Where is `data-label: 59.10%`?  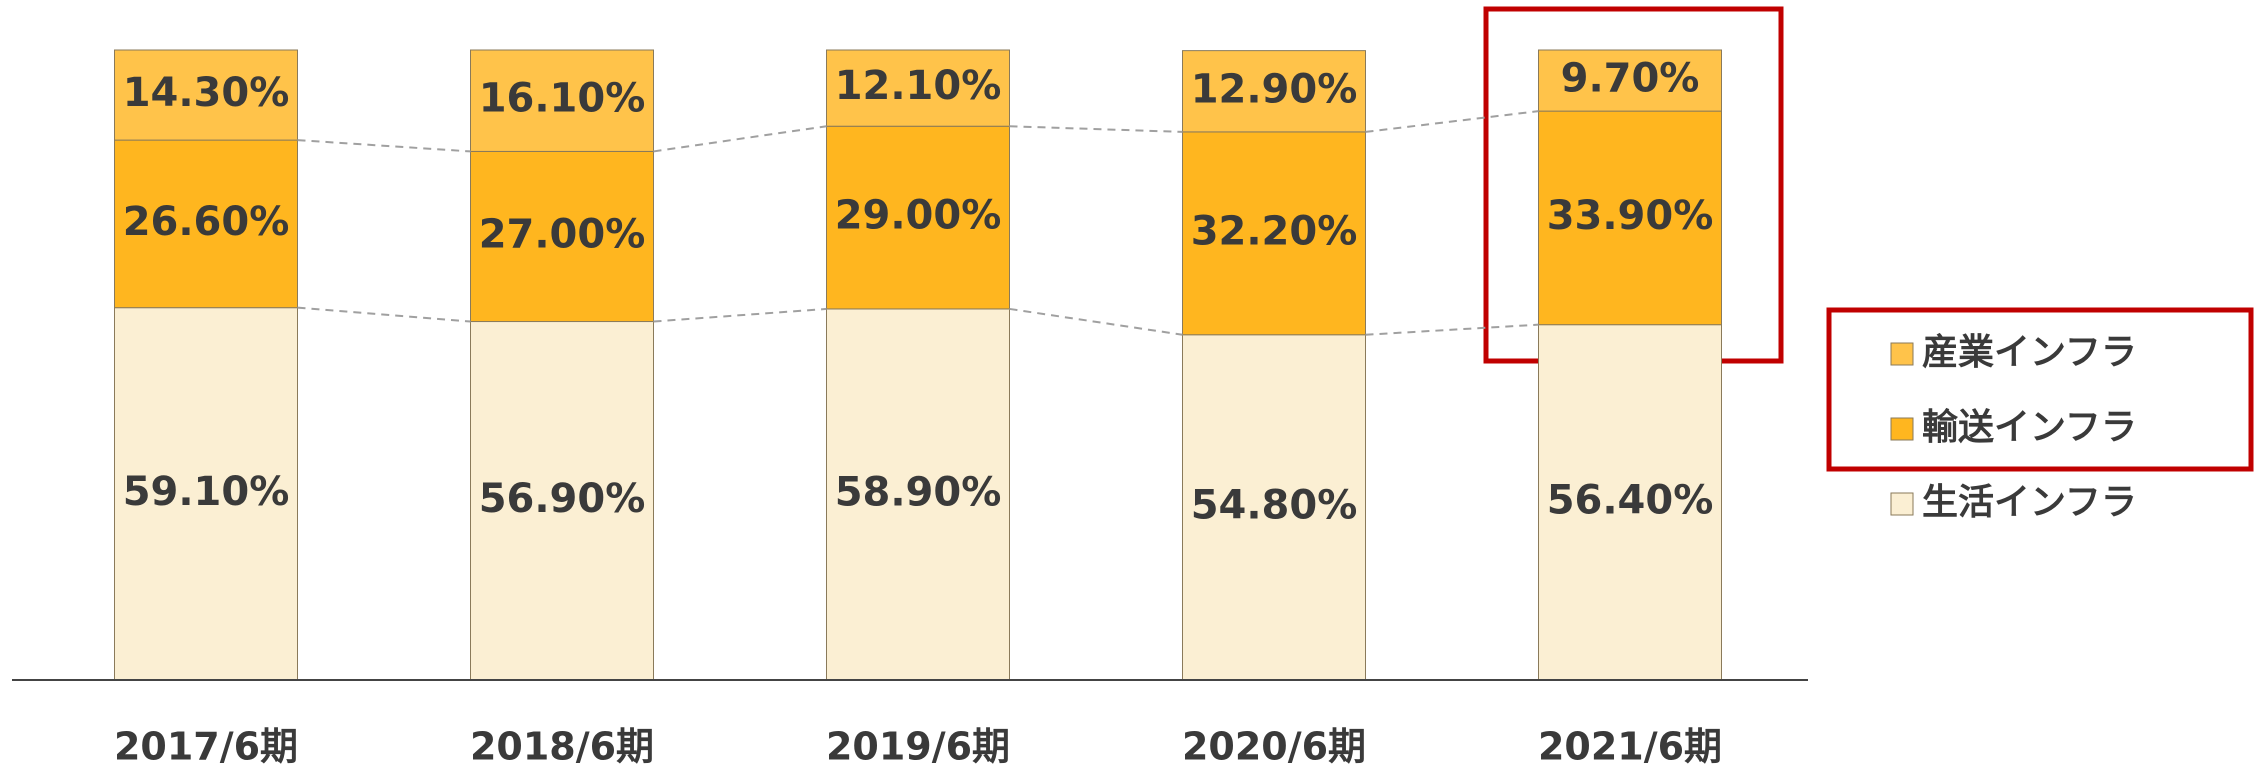 data-label: 59.10% is located at coordinates (206, 492).